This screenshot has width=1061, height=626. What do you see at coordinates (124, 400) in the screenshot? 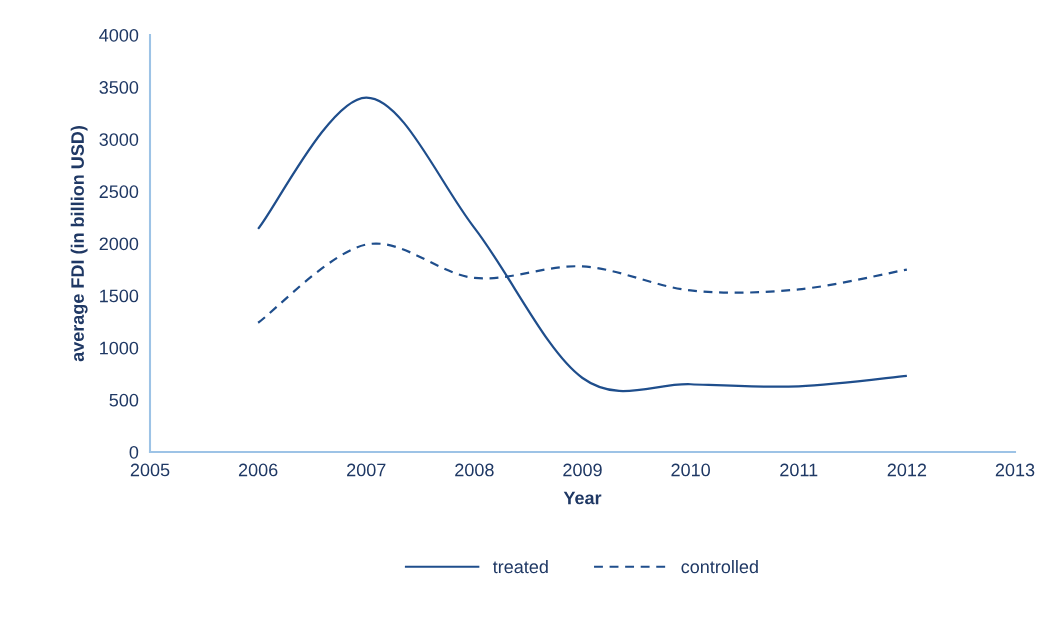
I see `y-tick-label: 500` at bounding box center [124, 400].